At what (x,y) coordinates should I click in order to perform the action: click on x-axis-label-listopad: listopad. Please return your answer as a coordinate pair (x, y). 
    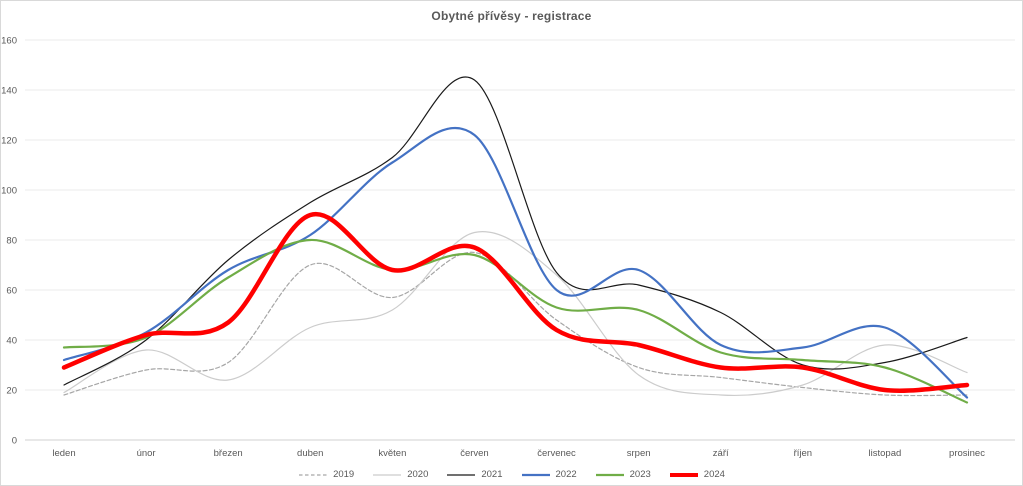
    Looking at the image, I should click on (885, 453).